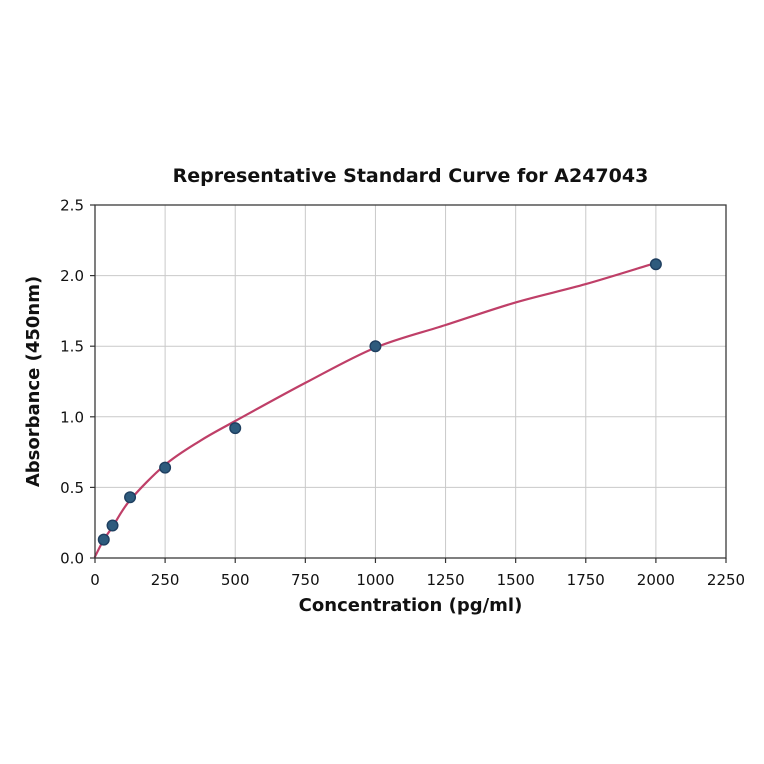 The width and height of the screenshot is (764, 764). What do you see at coordinates (445, 580) in the screenshot?
I see `x-tick-label: 1250` at bounding box center [445, 580].